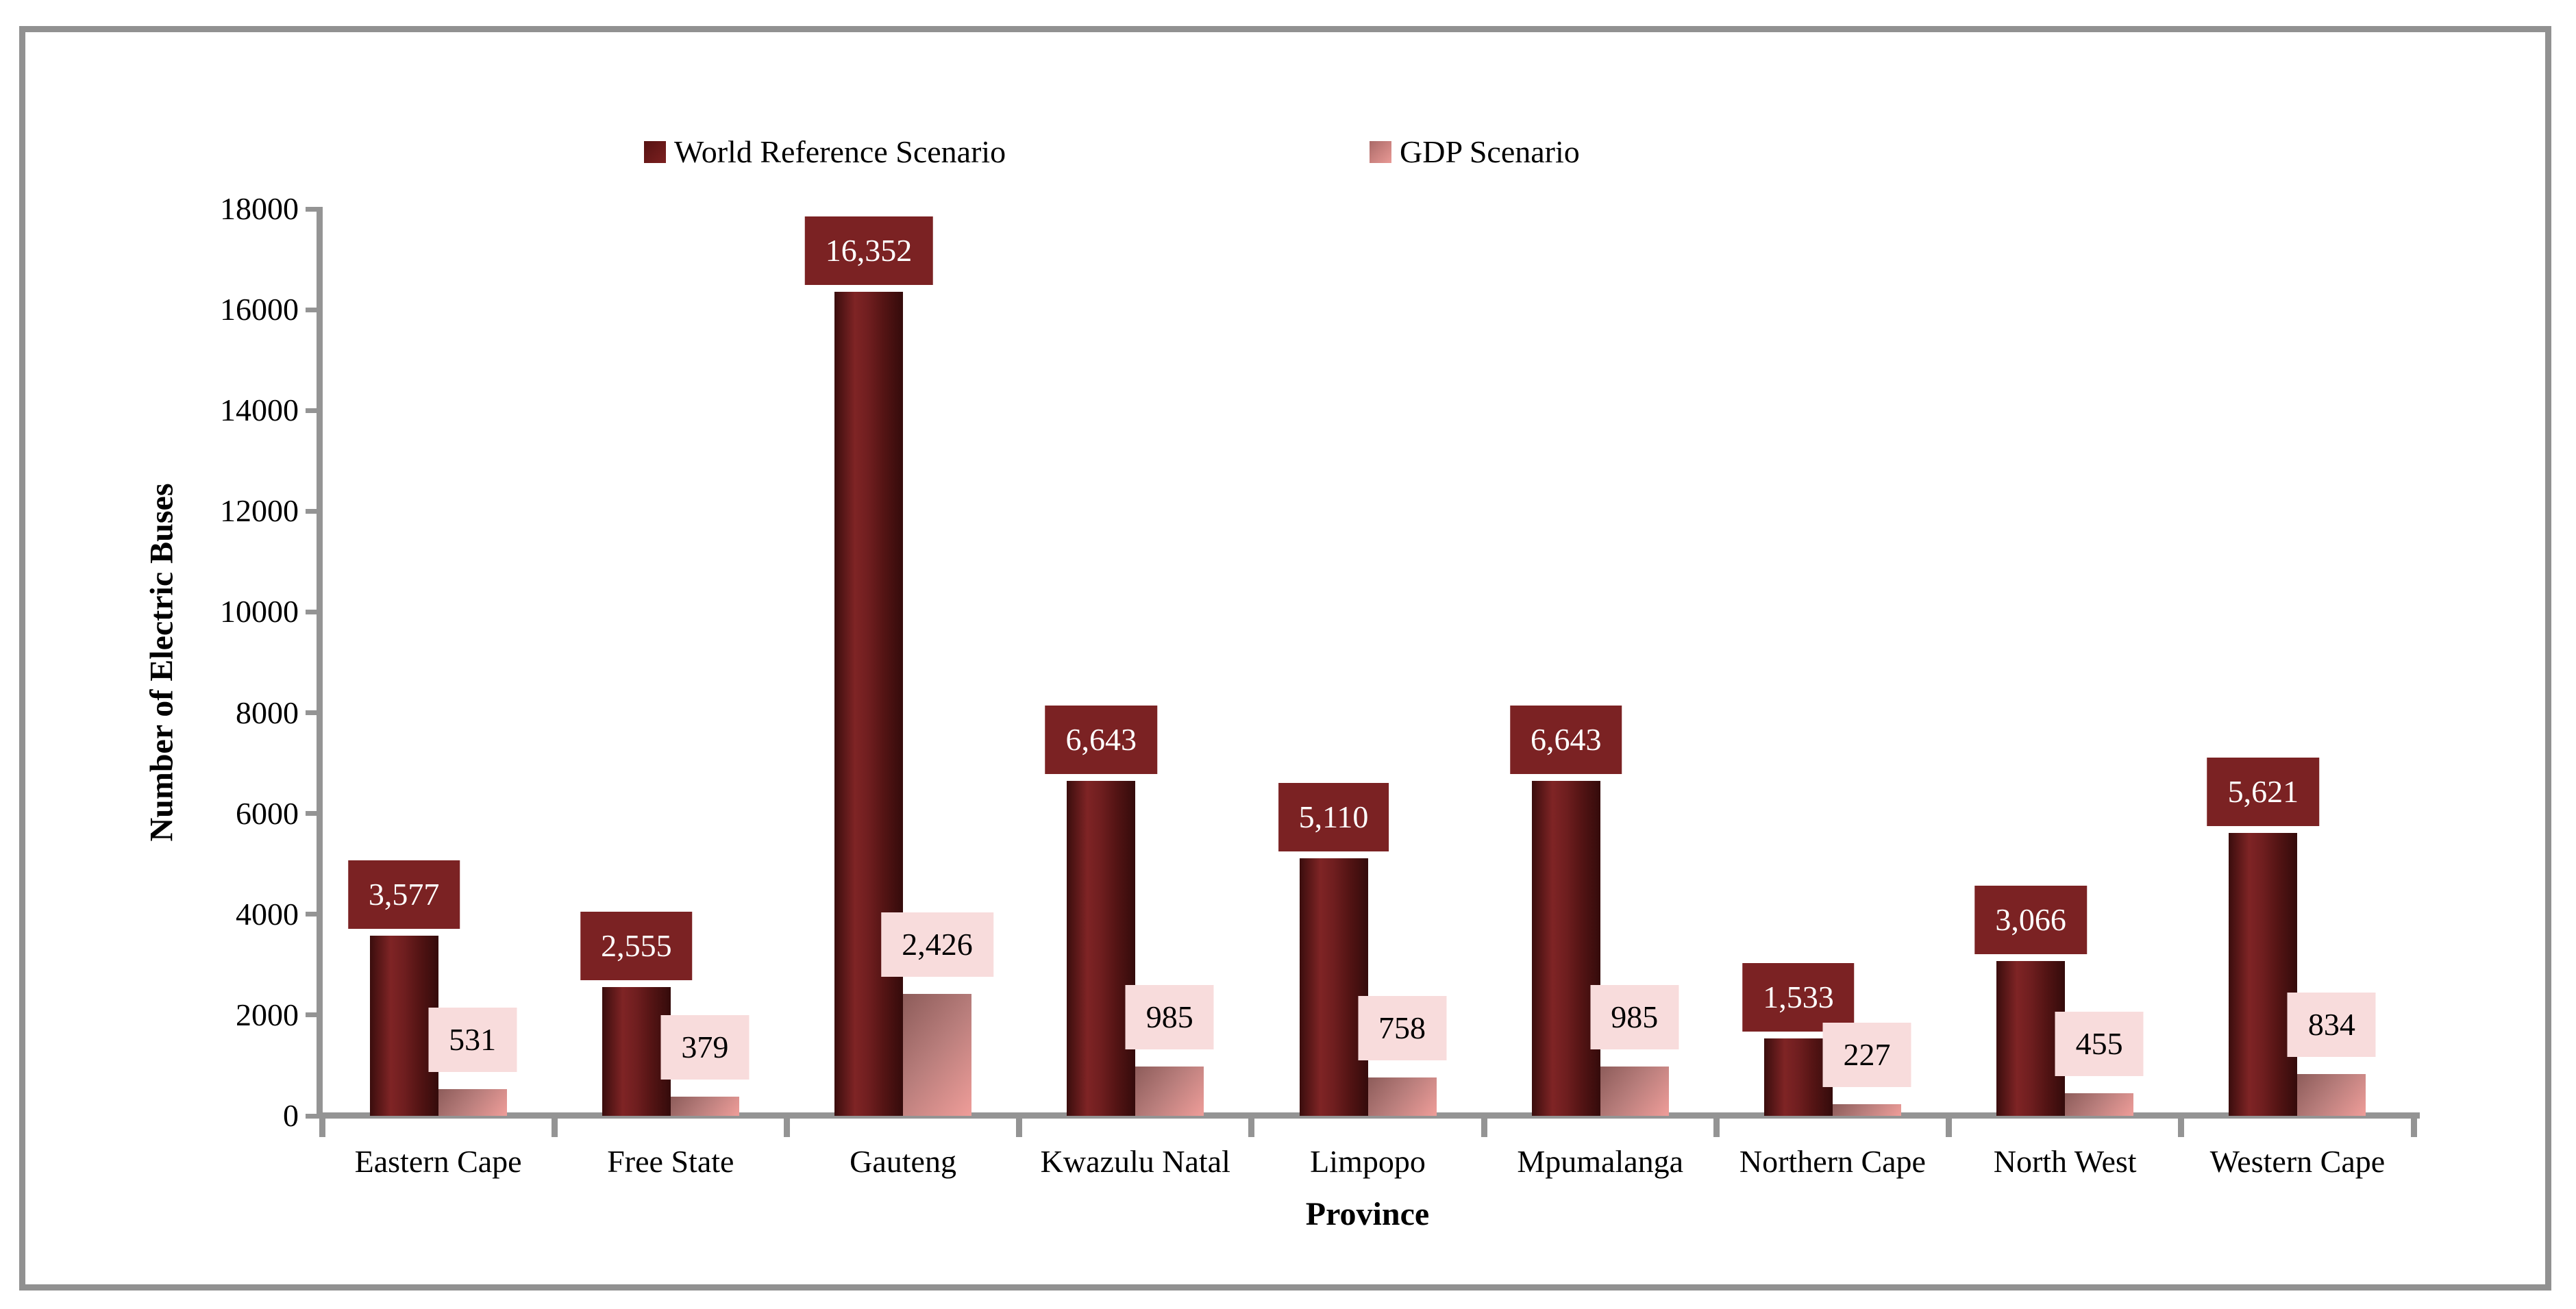 This screenshot has width=2576, height=1309. What do you see at coordinates (1101, 740) in the screenshot?
I see `value-label-world-reference-kwazulu-natal: 6,643` at bounding box center [1101, 740].